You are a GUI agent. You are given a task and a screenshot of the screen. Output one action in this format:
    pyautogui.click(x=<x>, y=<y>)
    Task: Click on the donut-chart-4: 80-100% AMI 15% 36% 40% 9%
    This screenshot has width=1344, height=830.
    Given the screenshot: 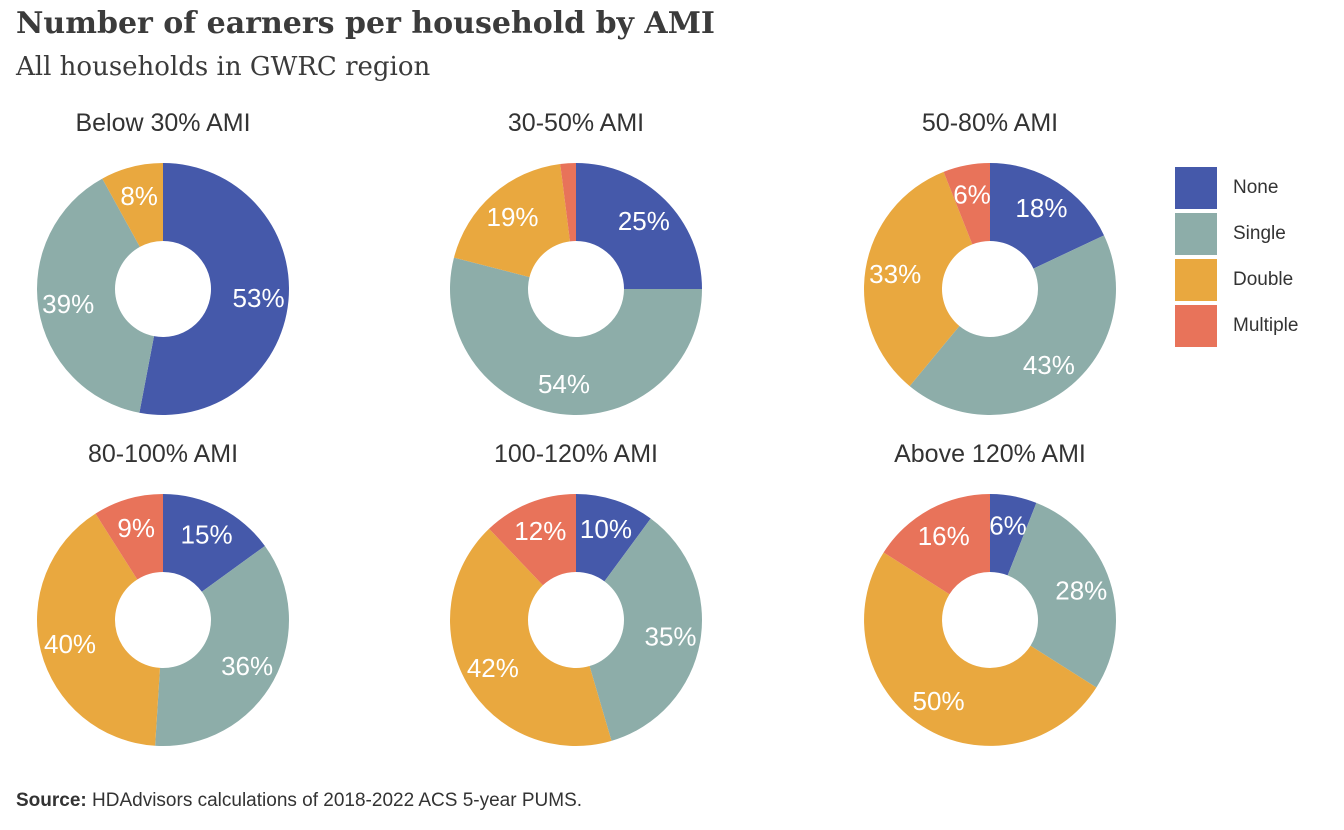 What is the action you would take?
    pyautogui.click(x=163, y=593)
    